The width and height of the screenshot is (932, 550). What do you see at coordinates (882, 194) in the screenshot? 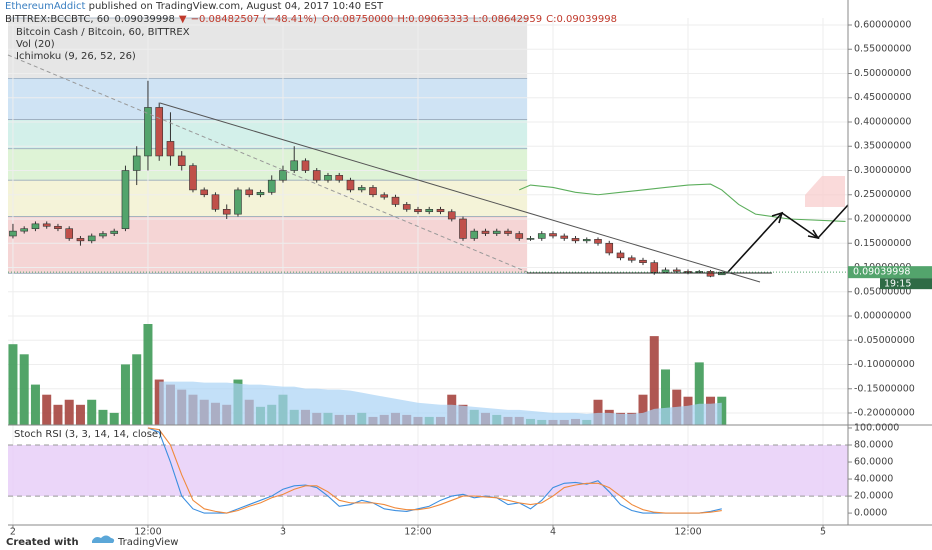
I see `y-tick-label: 0.25000000` at bounding box center [882, 194].